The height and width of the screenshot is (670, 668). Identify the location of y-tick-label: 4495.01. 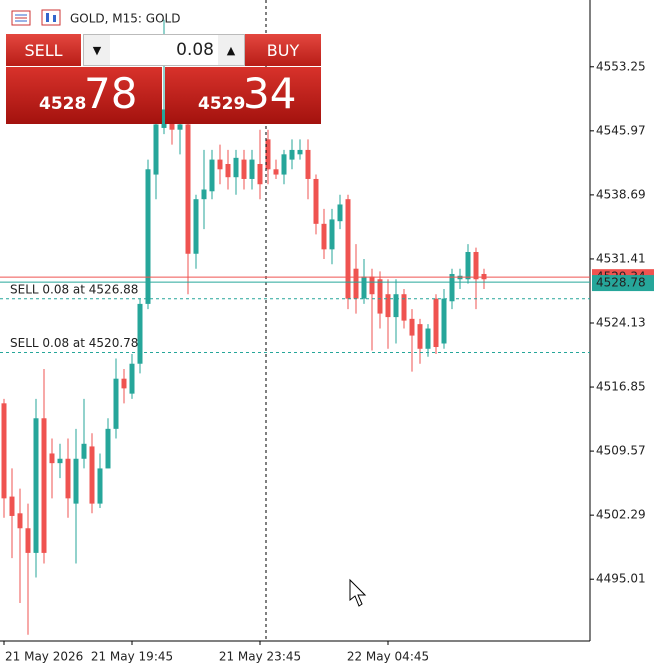
(621, 579).